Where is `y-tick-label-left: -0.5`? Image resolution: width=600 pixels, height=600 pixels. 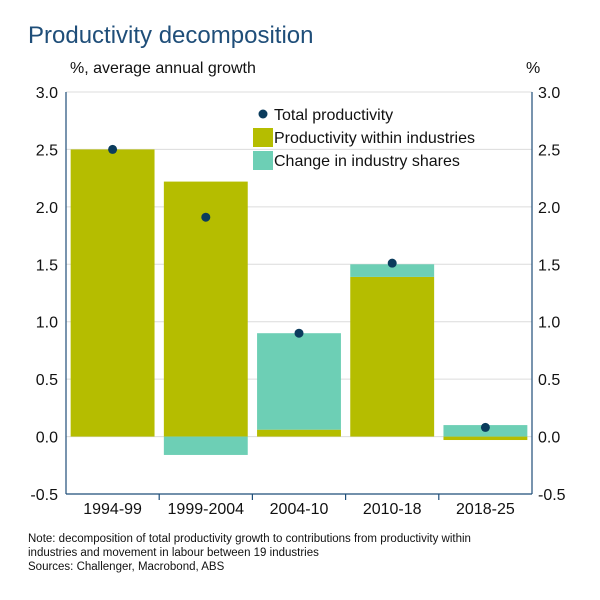 y-tick-label-left: -0.5 is located at coordinates (44, 495).